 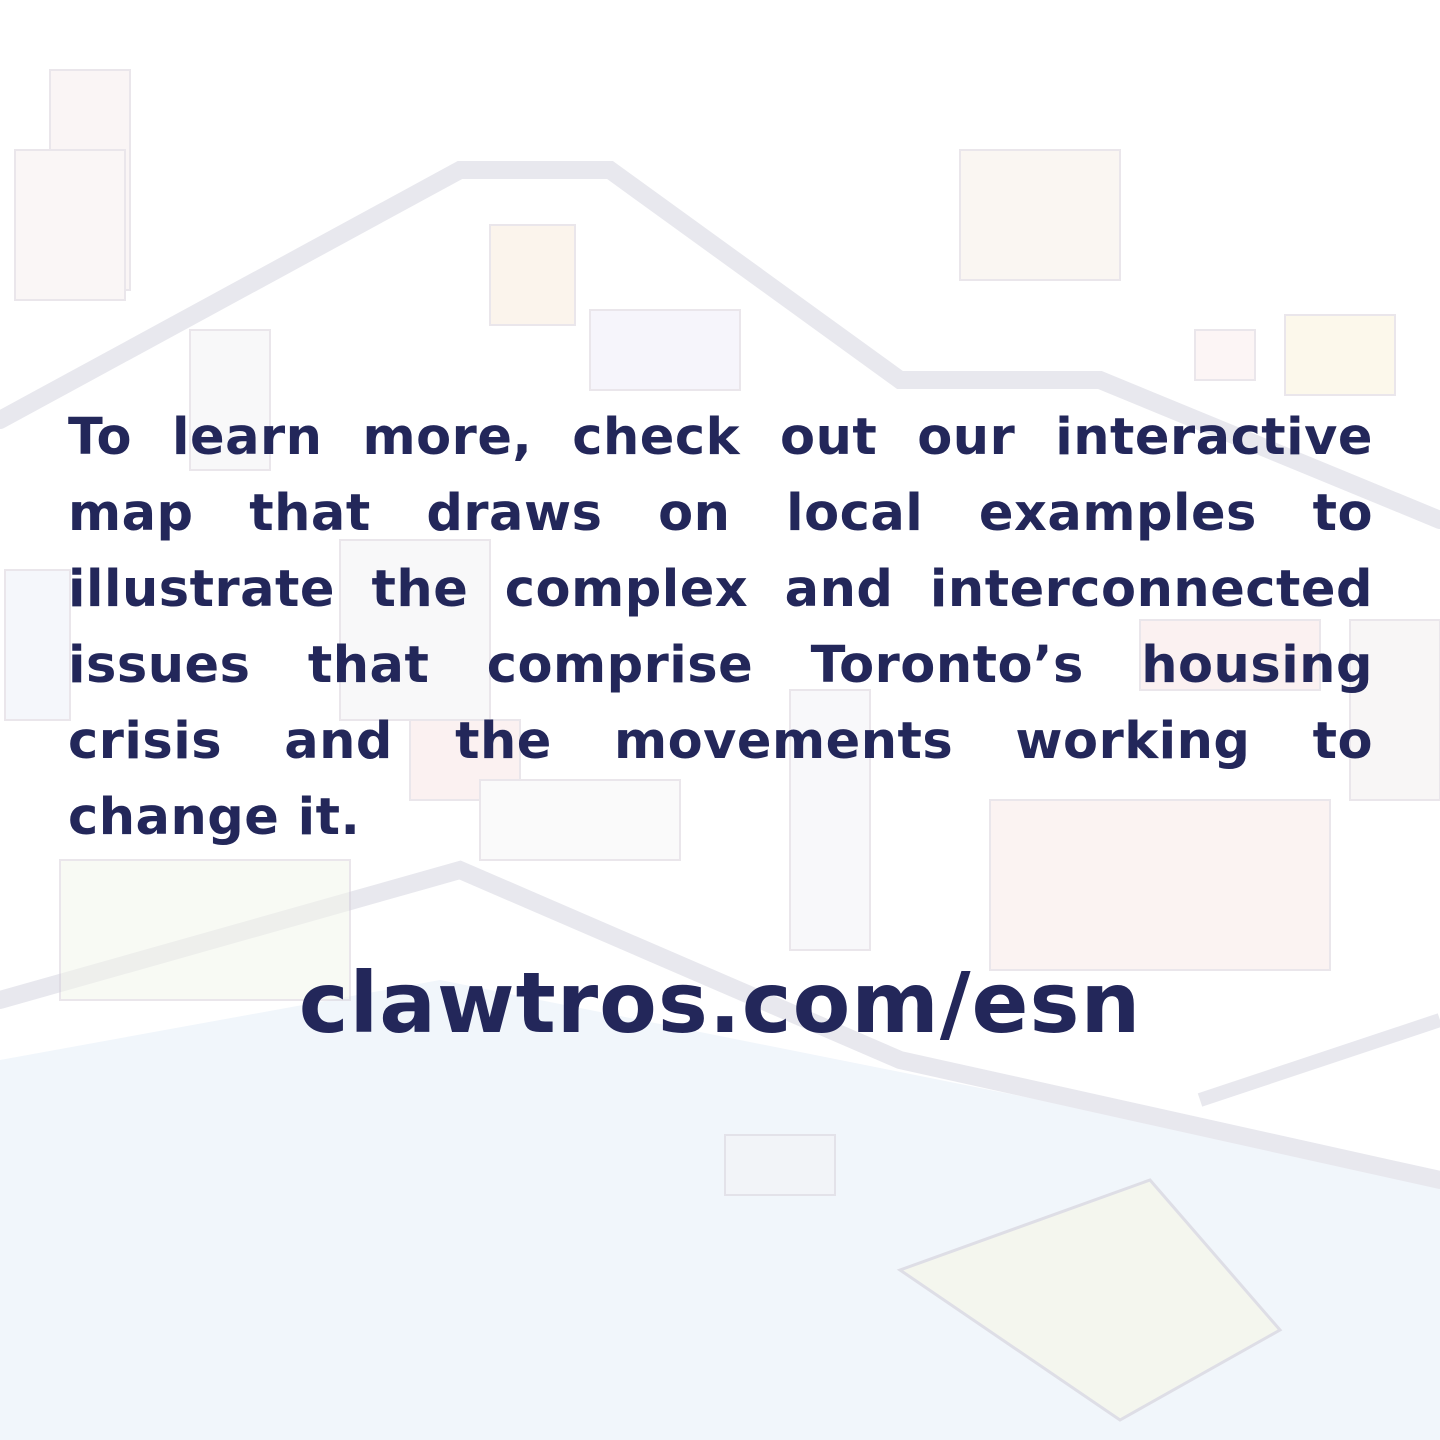 What do you see at coordinates (720, 1003) in the screenshot?
I see `website-url: clawtros.com/esn` at bounding box center [720, 1003].